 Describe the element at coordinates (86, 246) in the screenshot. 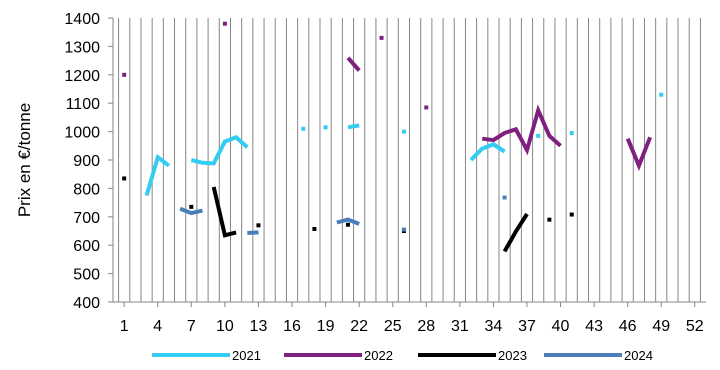

I see `y-tick-label: 600` at that location.